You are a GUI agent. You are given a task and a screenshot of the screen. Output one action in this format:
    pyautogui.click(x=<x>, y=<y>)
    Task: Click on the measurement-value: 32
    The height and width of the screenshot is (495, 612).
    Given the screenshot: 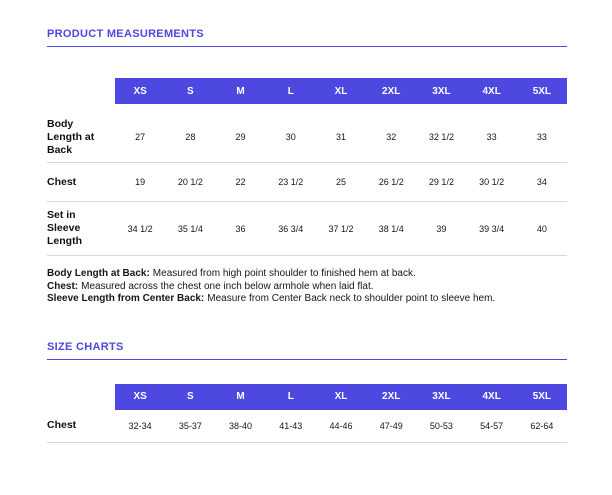 What is the action you would take?
    pyautogui.click(x=391, y=137)
    